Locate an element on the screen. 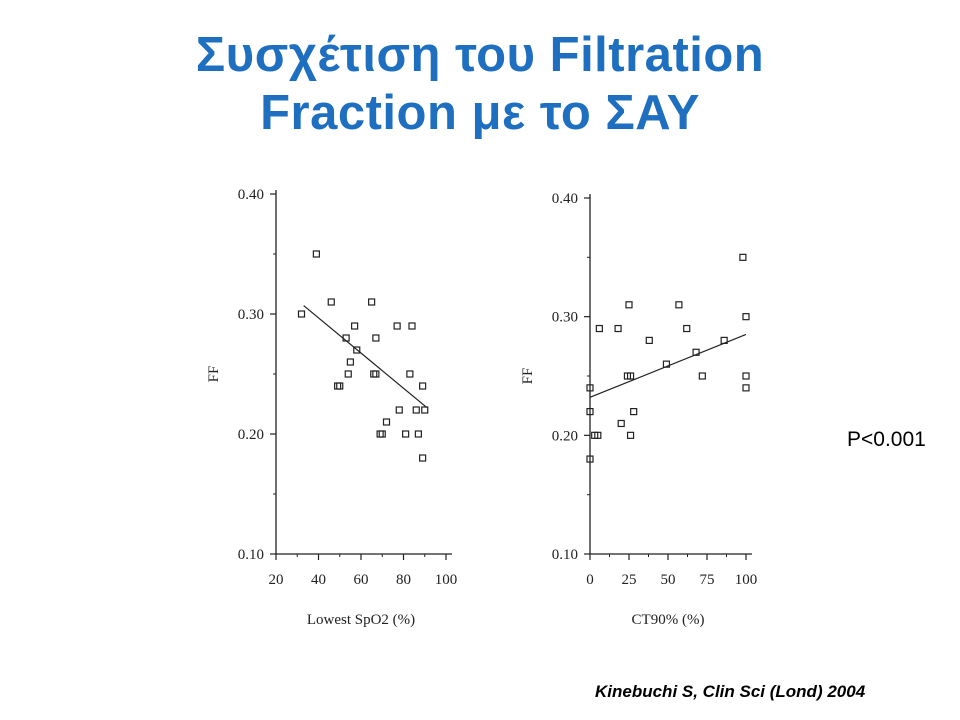  slide-title-line-1: Συσχέτιση του Filtration is located at coordinates (480, 55).